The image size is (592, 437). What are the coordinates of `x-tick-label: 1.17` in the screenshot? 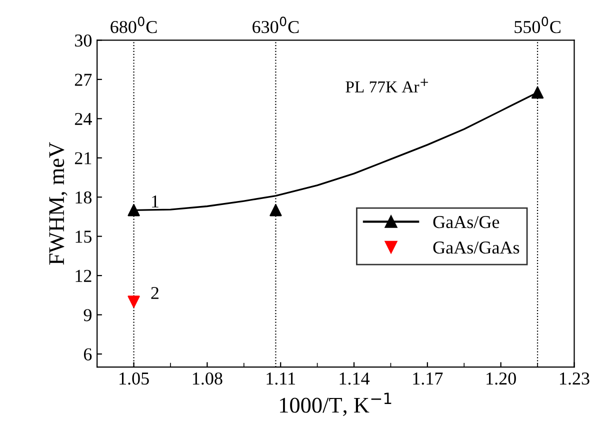 It's located at (428, 378).